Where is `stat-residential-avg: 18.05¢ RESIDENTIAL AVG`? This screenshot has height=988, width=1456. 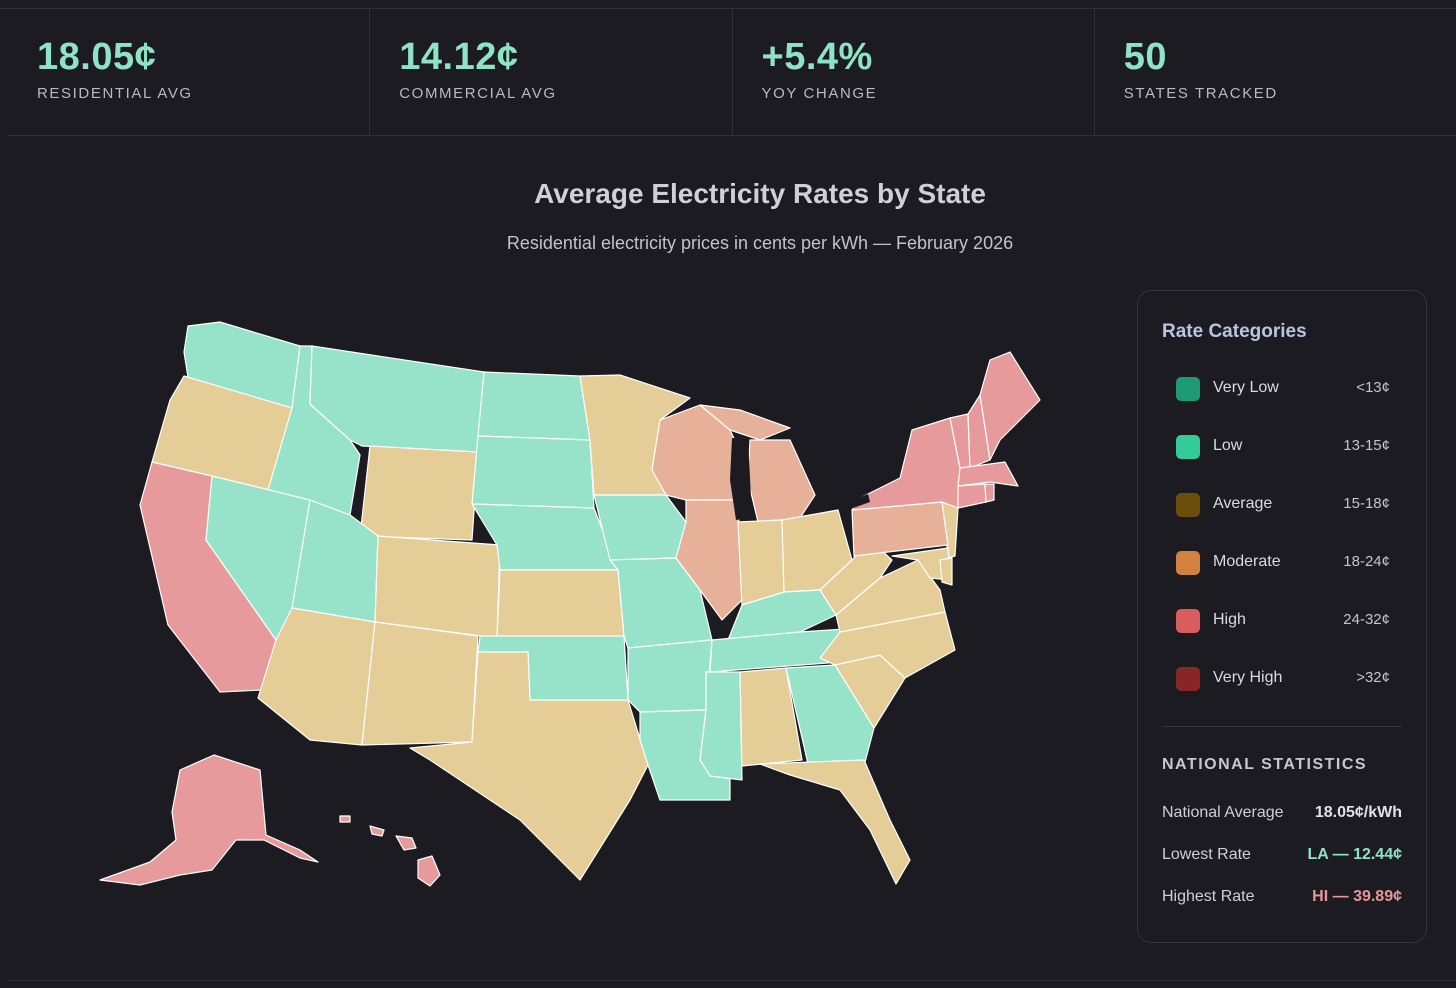 stat-residential-avg: 18.05¢ RESIDENTIAL AVG is located at coordinates (189, 72).